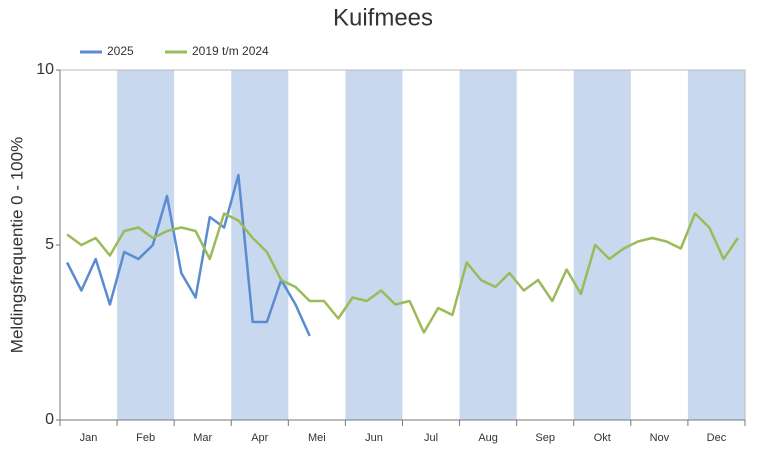 Image resolution: width=765 pixels, height=450 pixels. I want to click on y-tick-label: 10, so click(45, 69).